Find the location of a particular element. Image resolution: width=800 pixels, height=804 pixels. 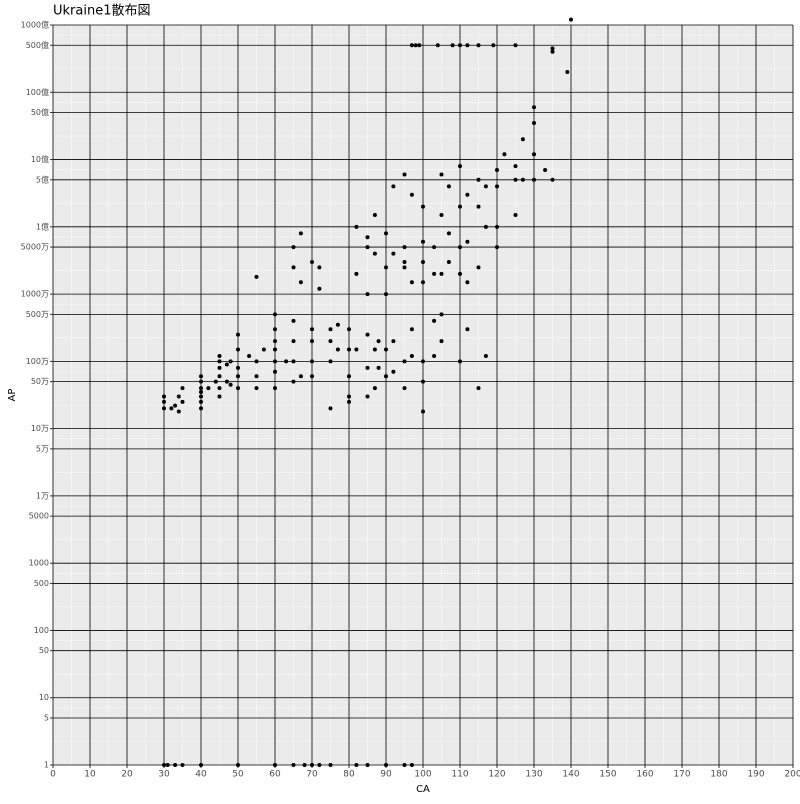

y-tick-label: 100 is located at coordinates (41, 630).